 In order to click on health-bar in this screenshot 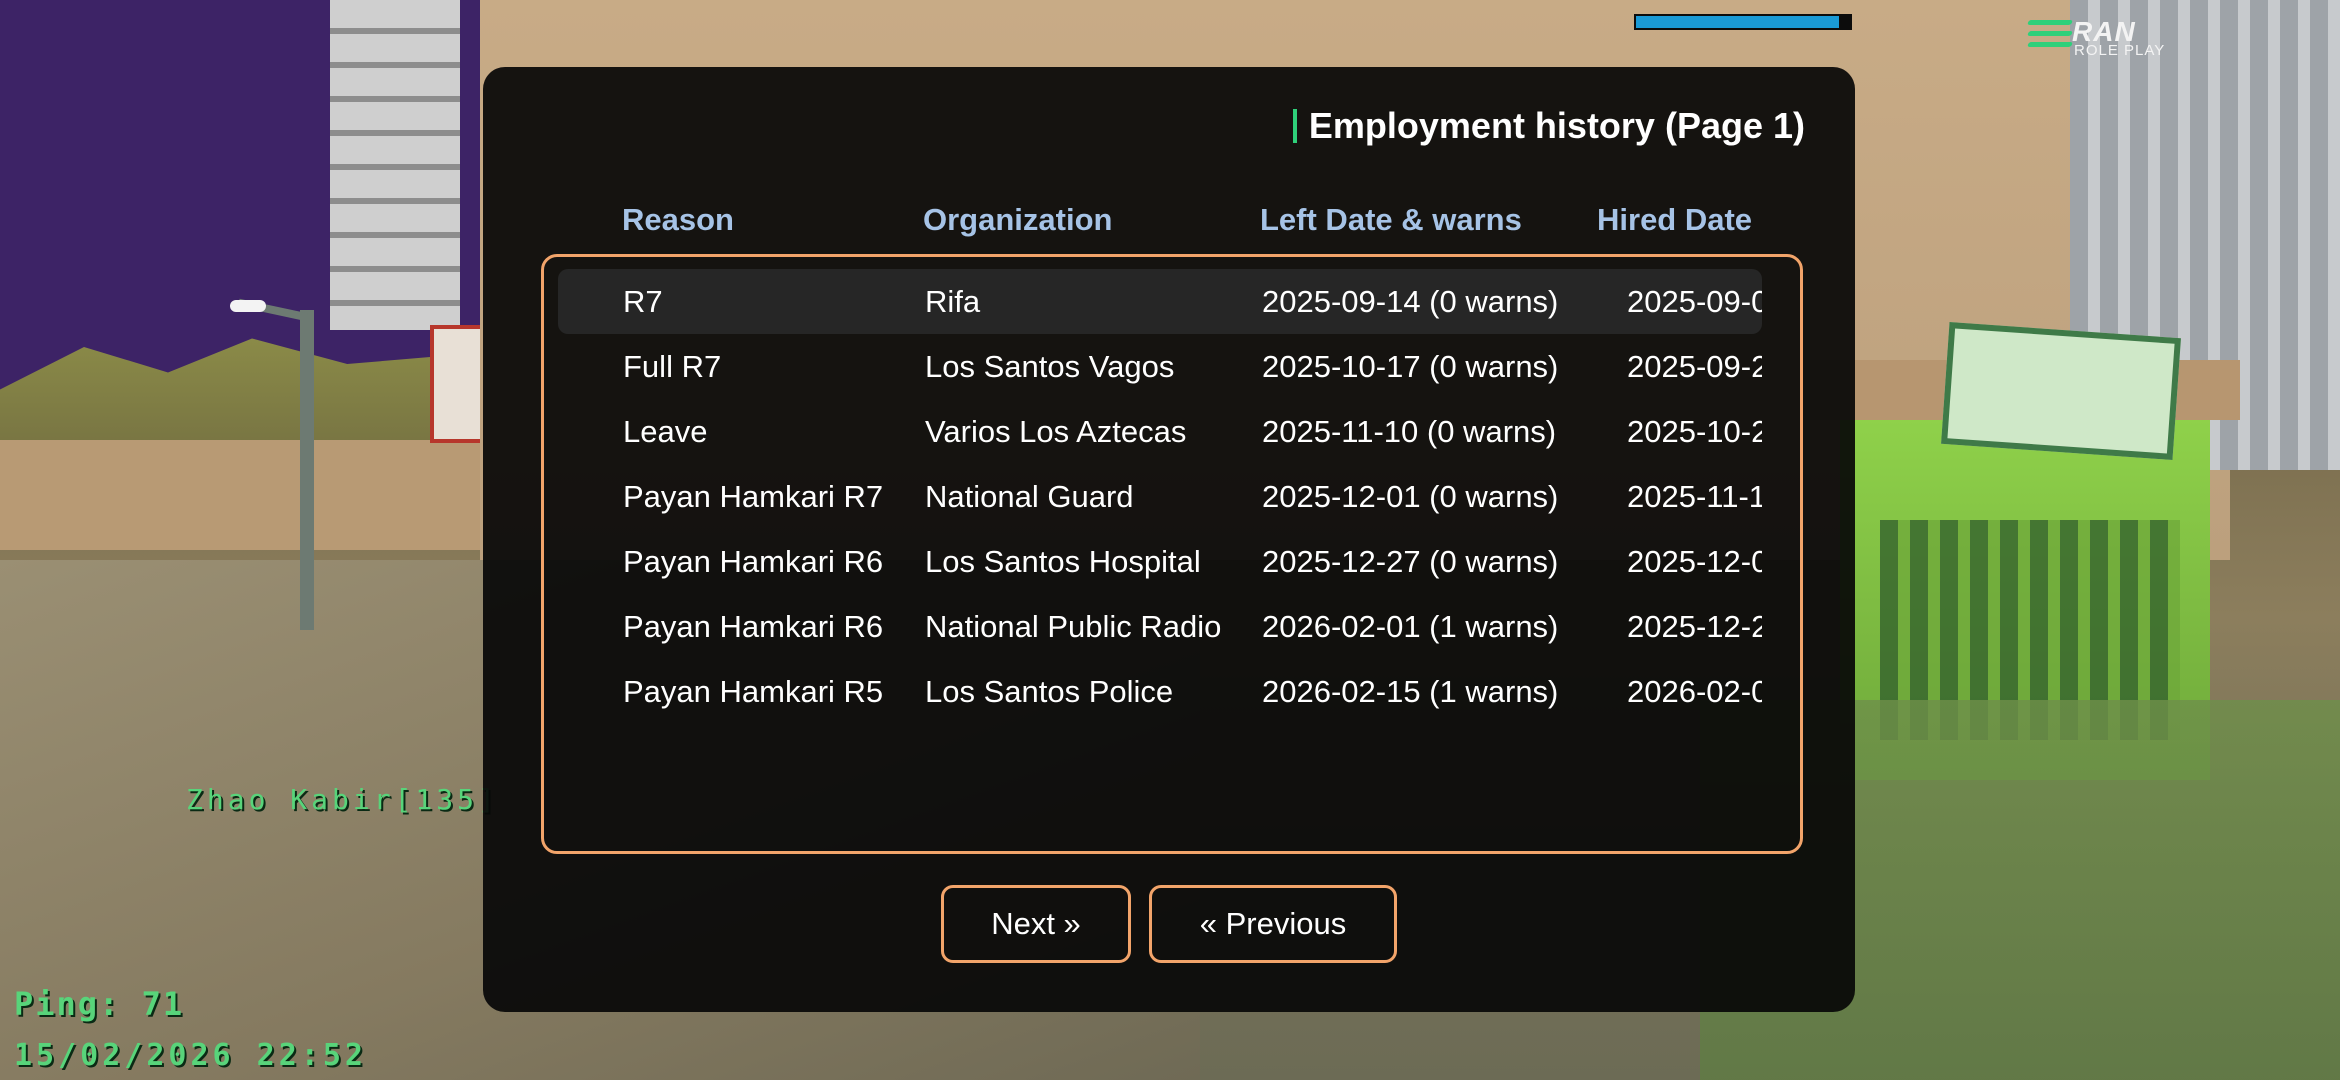, I will do `click(1743, 22)`.